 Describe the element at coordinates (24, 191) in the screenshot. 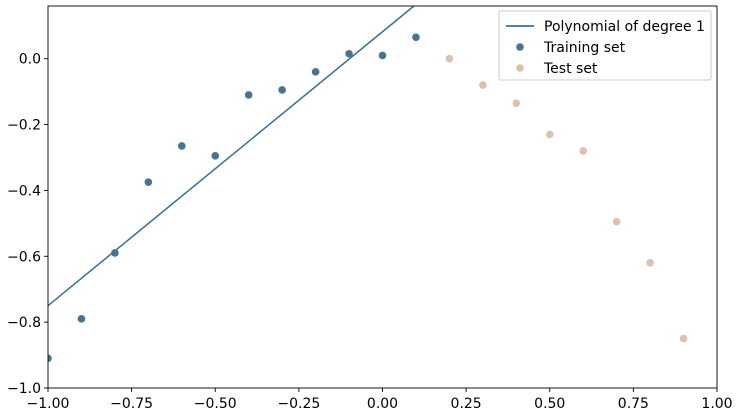

I see `y-tick-label: −0.4` at that location.